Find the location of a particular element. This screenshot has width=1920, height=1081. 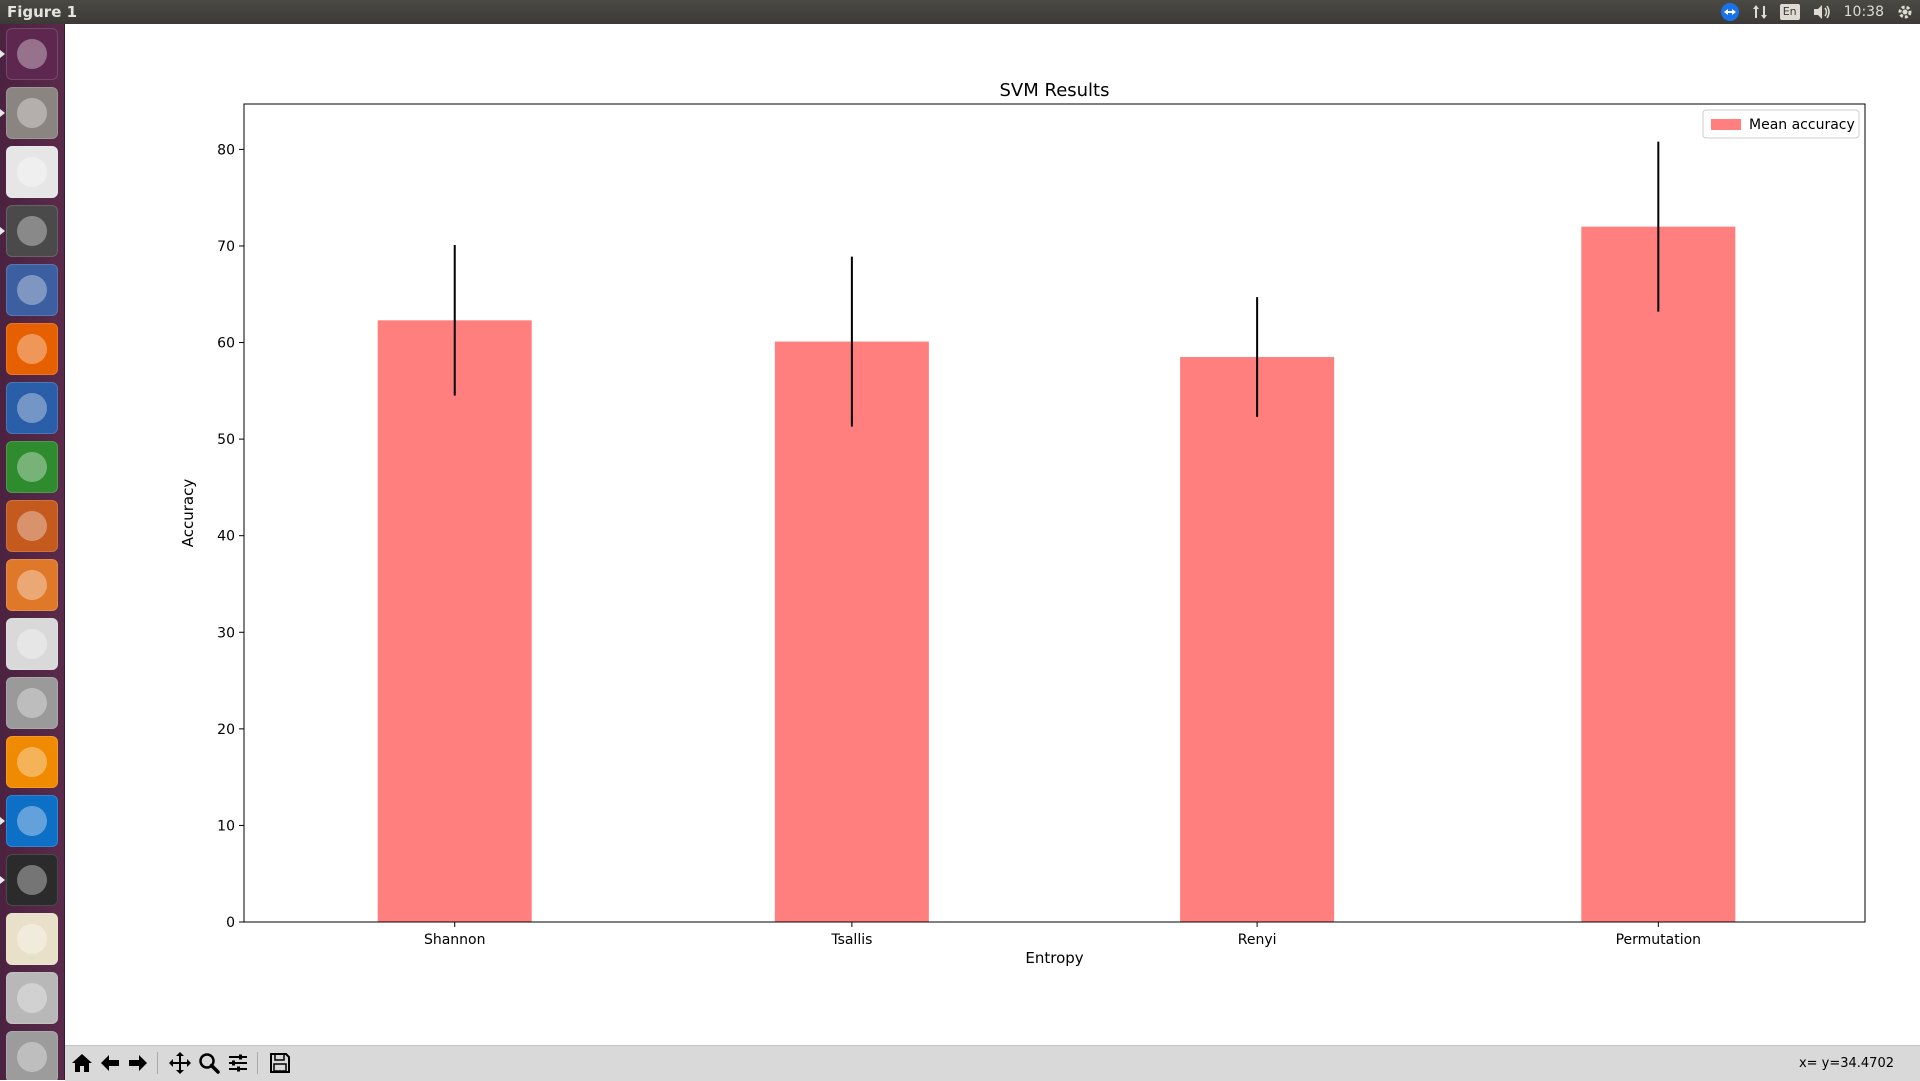

pinwheel-app-launcher-item is located at coordinates (32, 939).